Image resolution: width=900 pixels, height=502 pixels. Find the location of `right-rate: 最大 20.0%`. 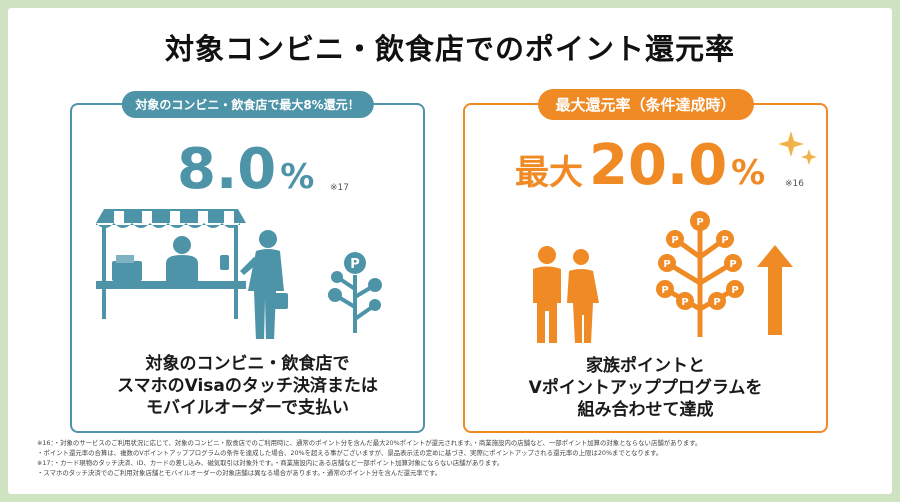

right-rate: 最大 20.0% is located at coordinates (640, 165).